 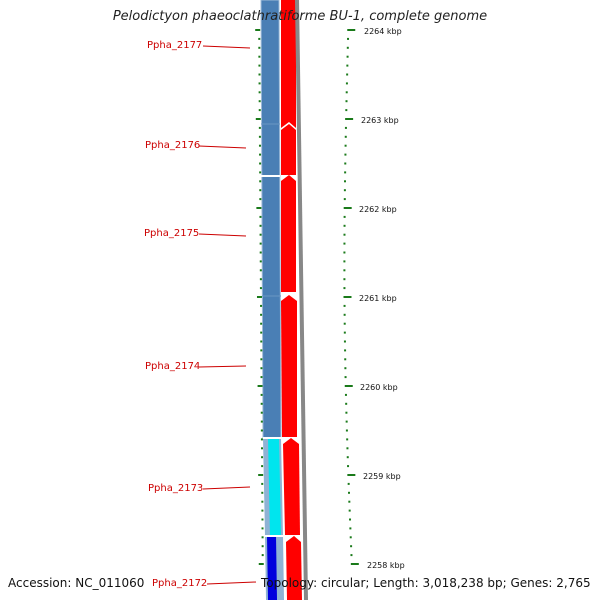 I want to click on feature-track, so click(x=272, y=300).